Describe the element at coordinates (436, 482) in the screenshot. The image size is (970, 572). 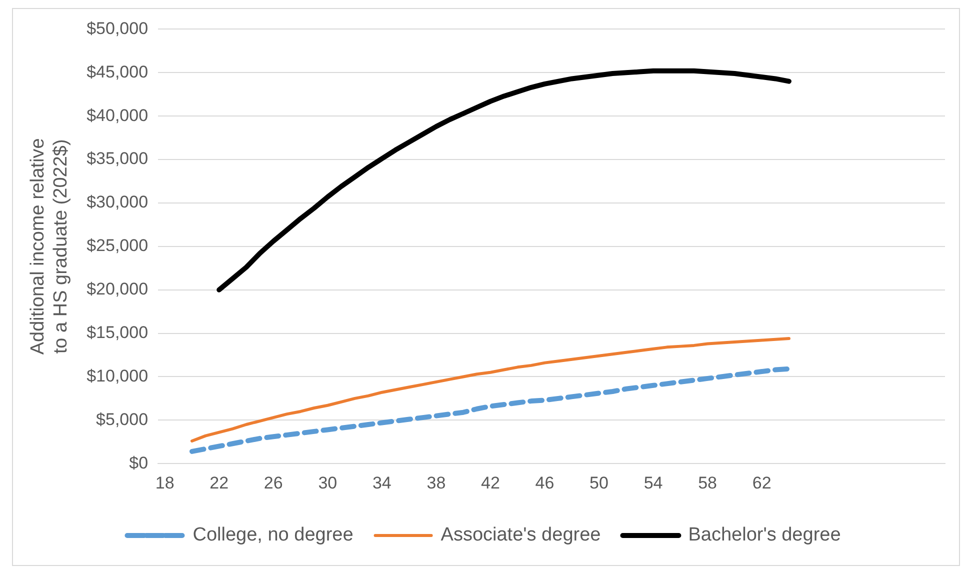
I see `x-tick-label: 38` at that location.